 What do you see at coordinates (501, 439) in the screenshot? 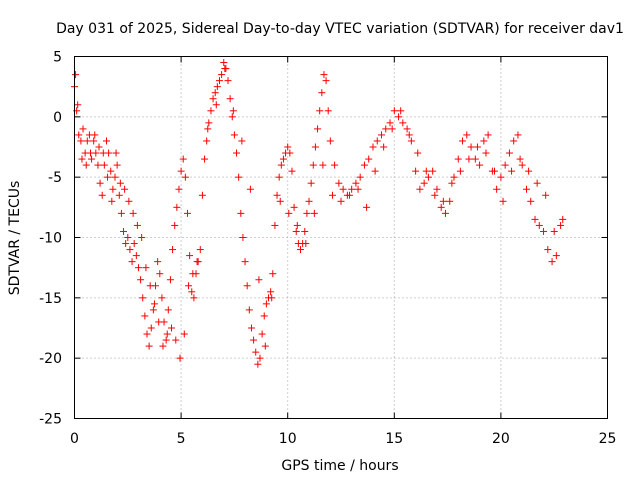
I see `x-tick-label: 20` at bounding box center [501, 439].